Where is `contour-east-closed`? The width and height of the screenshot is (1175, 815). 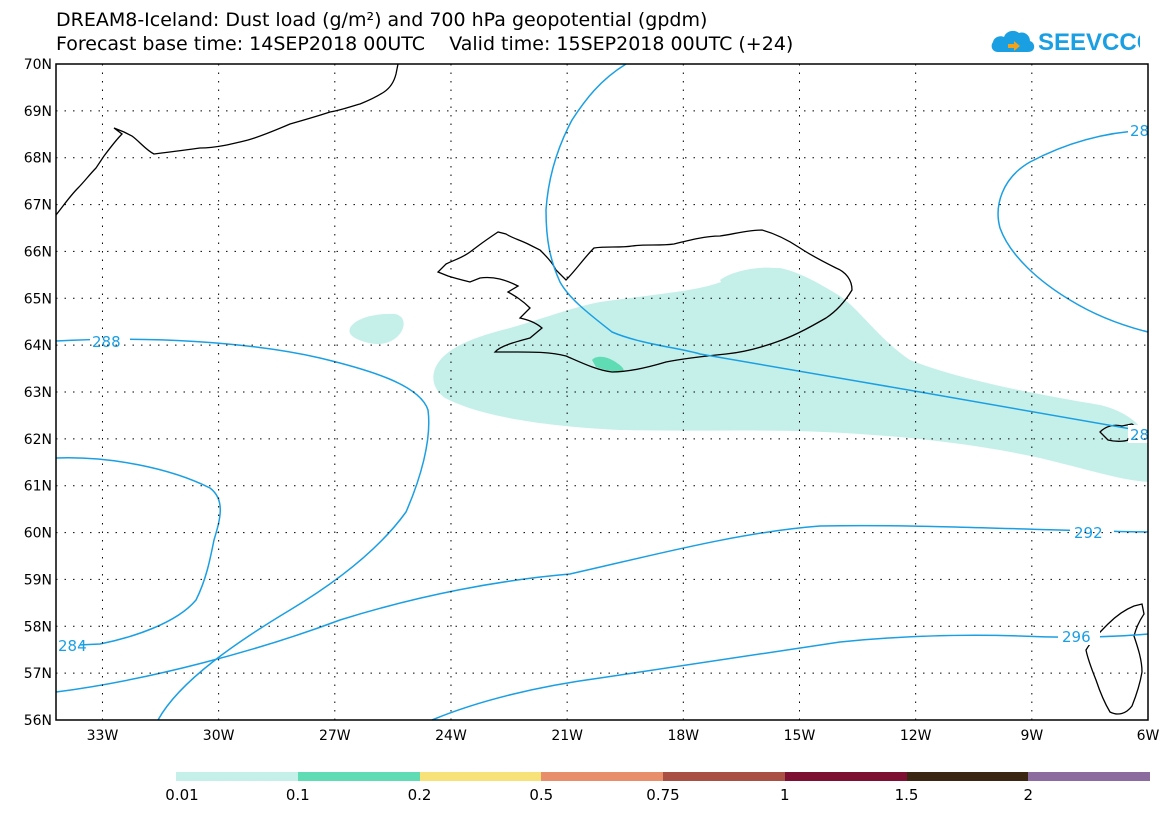
contour-east-closed is located at coordinates (1073, 231).